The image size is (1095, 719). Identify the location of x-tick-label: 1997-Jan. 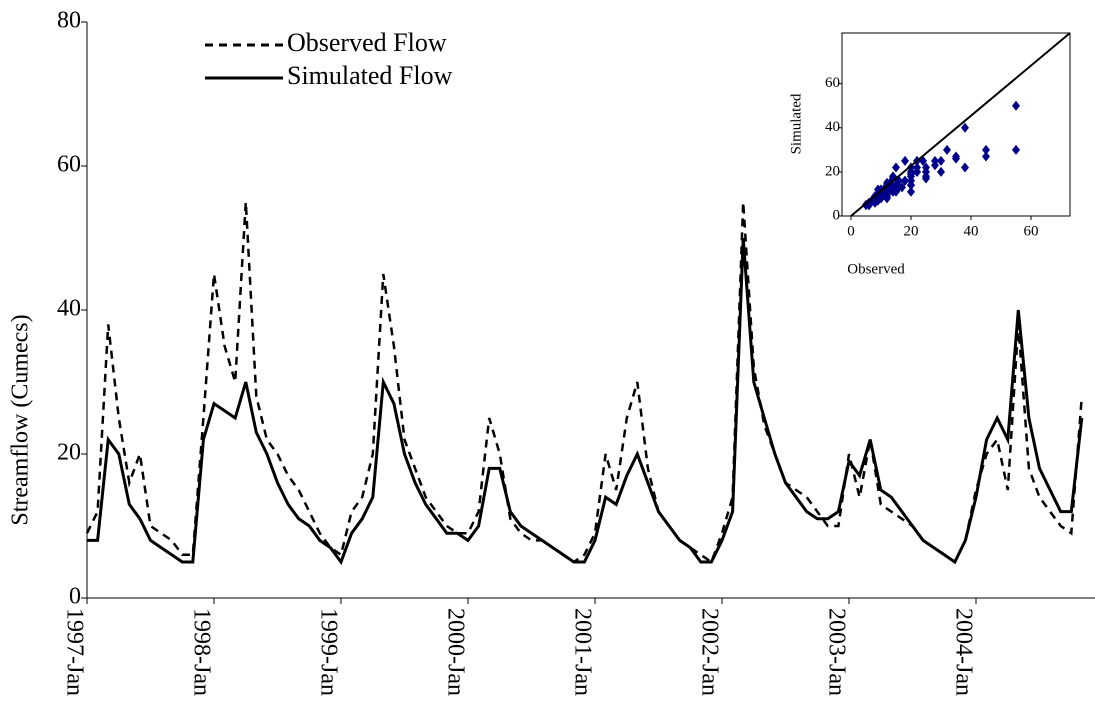
(74, 652).